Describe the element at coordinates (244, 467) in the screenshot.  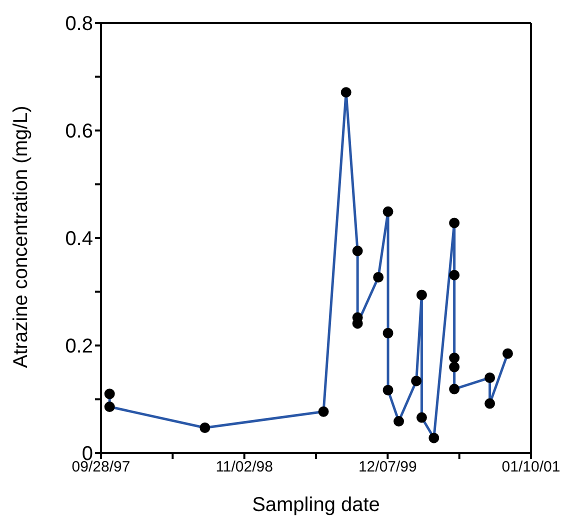
I see `x-tick-label: 11/02/98` at that location.